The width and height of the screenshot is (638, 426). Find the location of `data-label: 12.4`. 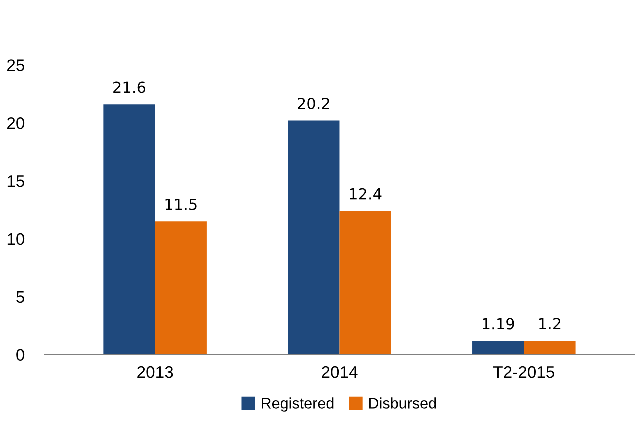

data-label: 12.4 is located at coordinates (366, 194).